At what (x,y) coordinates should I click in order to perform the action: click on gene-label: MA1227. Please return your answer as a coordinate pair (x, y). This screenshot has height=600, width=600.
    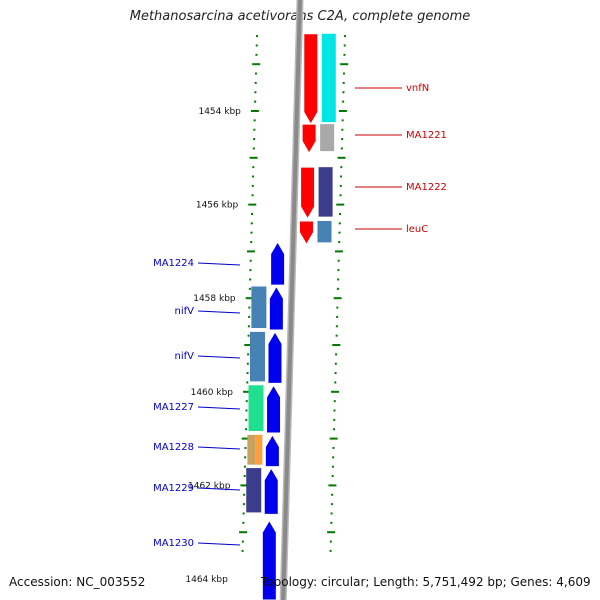
    Looking at the image, I should click on (173, 407).